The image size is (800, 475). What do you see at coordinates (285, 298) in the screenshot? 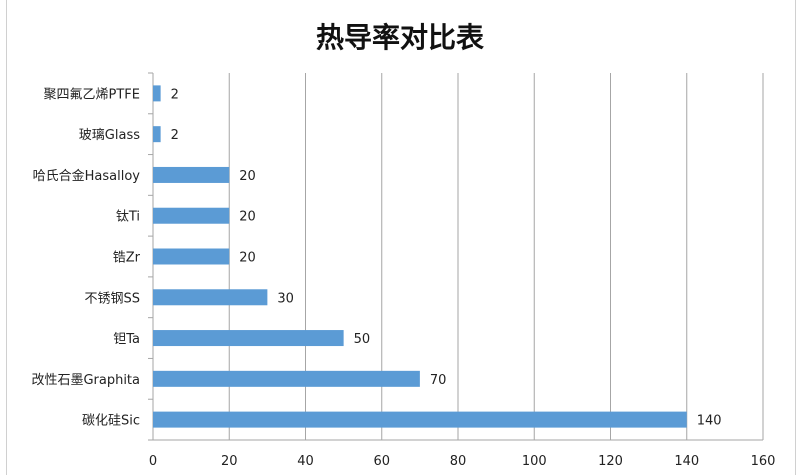
I see `data-label: 30` at bounding box center [285, 298].